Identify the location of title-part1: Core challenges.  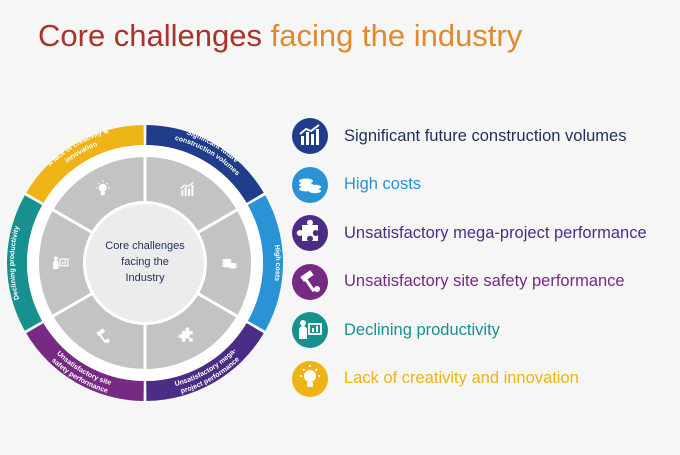
(150, 35).